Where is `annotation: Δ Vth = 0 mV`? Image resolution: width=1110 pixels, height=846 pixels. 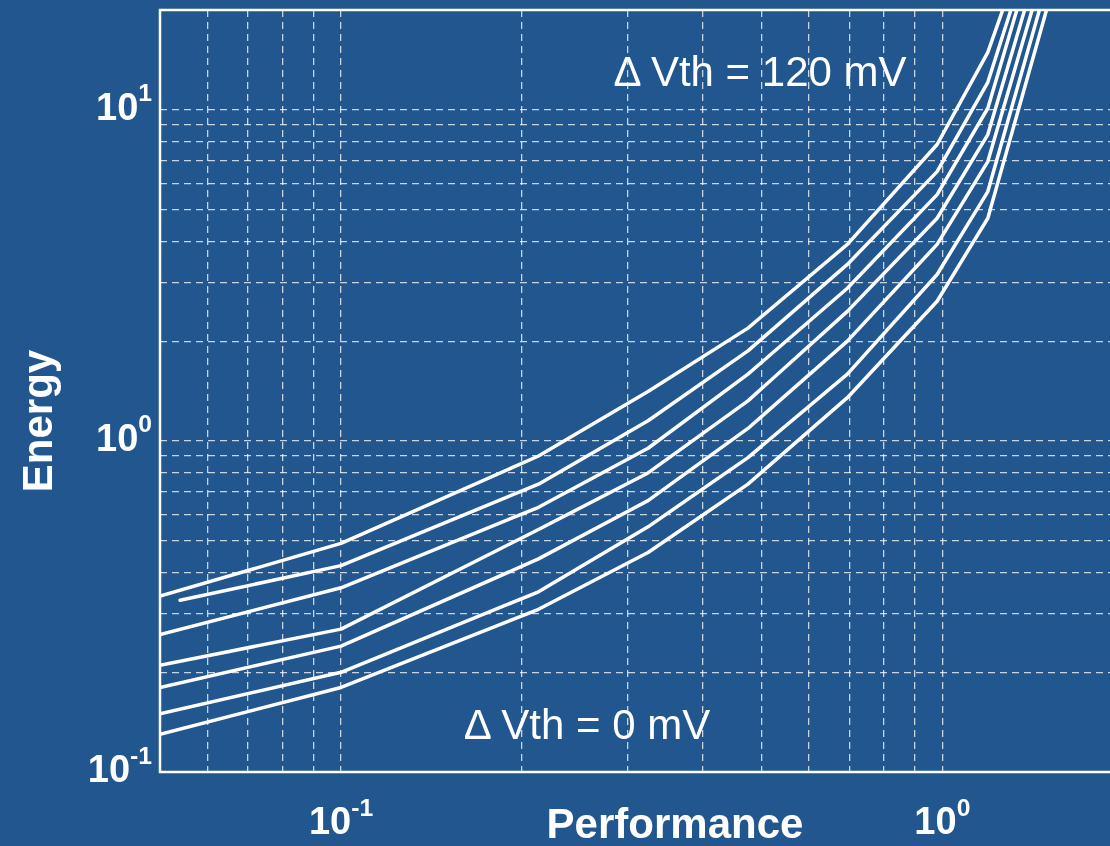 annotation: Δ Vth = 0 mV is located at coordinates (587, 724).